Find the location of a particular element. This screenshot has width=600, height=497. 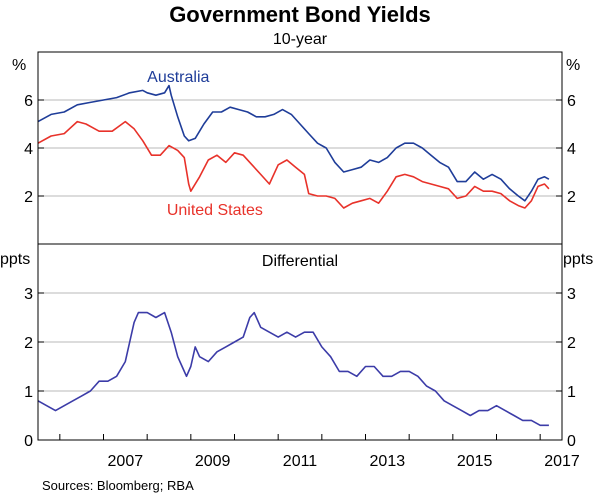

top-right-unit: % is located at coordinates (573, 65).